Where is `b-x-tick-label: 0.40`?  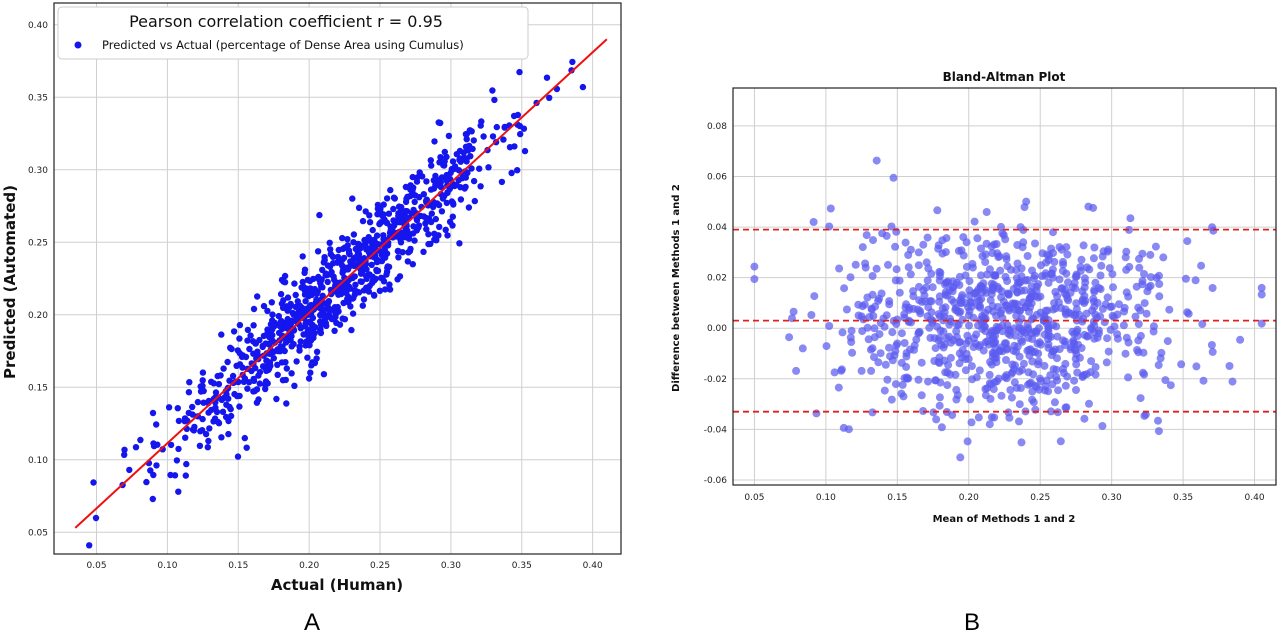
b-x-tick-label: 0.40 is located at coordinates (1255, 498).